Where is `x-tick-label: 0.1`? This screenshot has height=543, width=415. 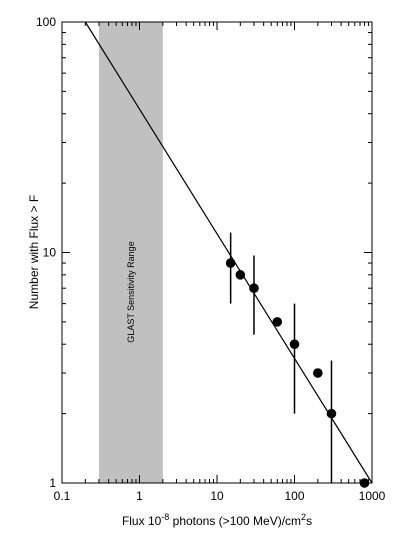
x-tick-label: 0.1 is located at coordinates (62, 496).